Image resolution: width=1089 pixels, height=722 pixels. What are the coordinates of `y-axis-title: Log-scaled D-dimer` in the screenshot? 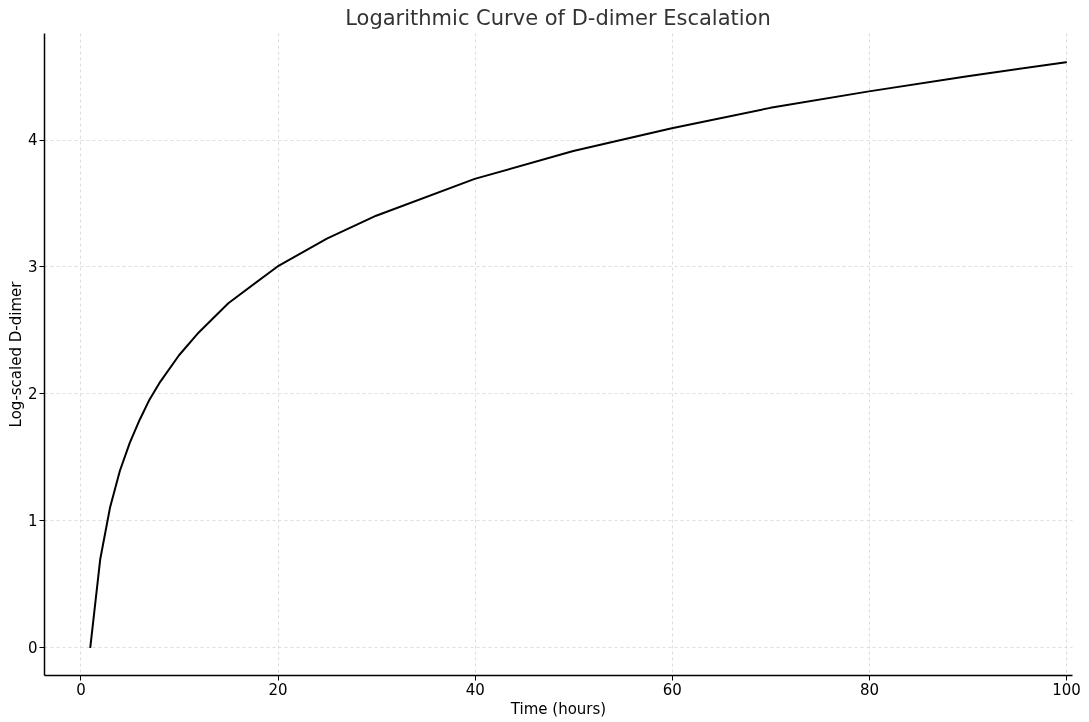 It's located at (15, 354).